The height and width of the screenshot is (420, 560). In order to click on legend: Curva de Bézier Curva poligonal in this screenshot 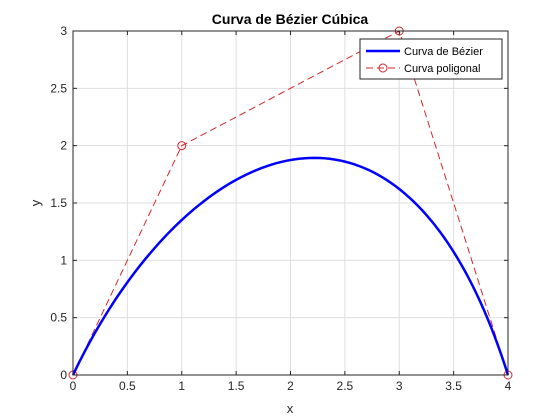, I will do `click(431, 59)`.